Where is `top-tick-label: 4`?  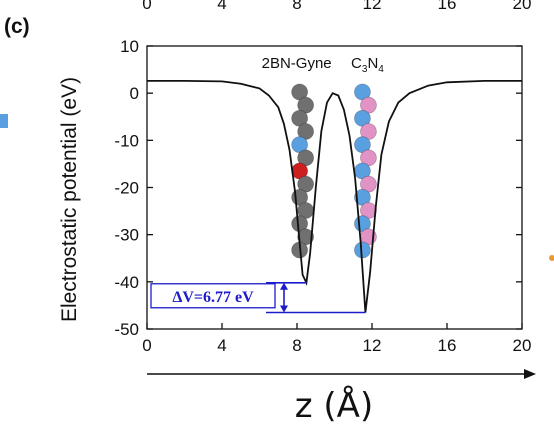 top-tick-label: 4 is located at coordinates (221, 6).